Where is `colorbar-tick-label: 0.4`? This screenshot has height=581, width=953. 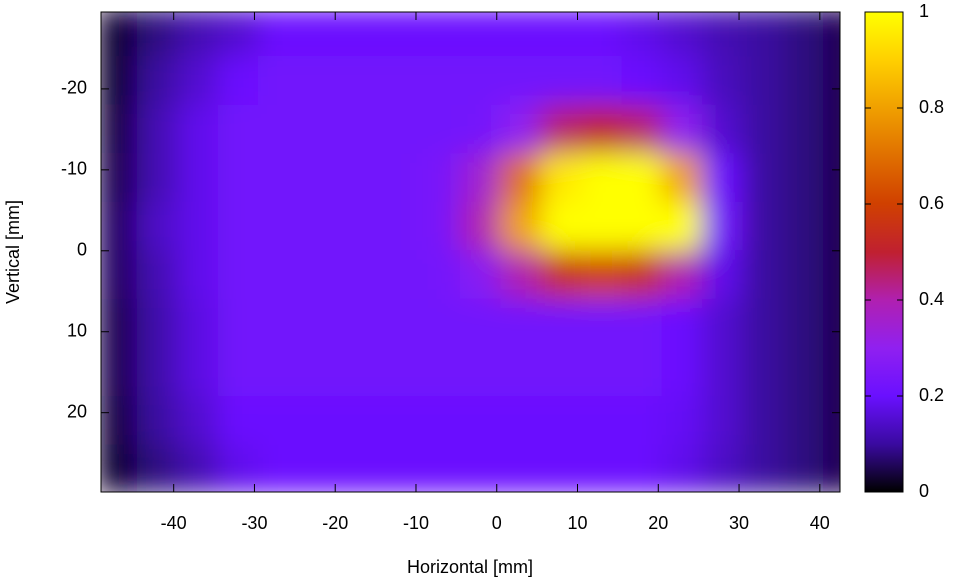
colorbar-tick-label: 0.4 is located at coordinates (931, 299).